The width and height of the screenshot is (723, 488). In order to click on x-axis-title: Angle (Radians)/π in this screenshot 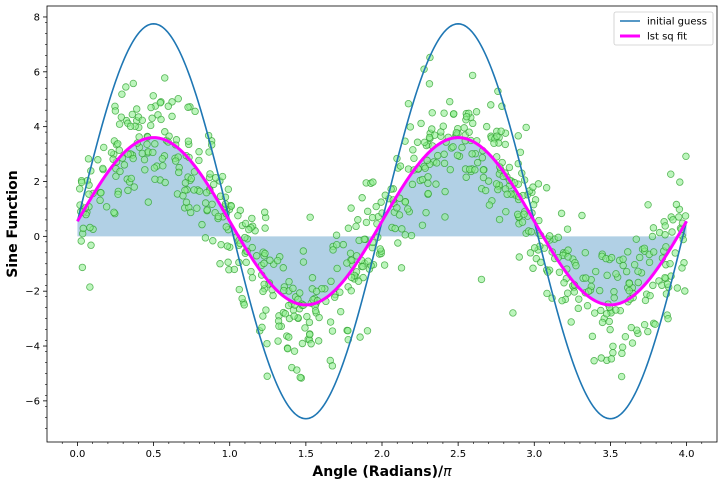, I will do `click(382, 472)`.